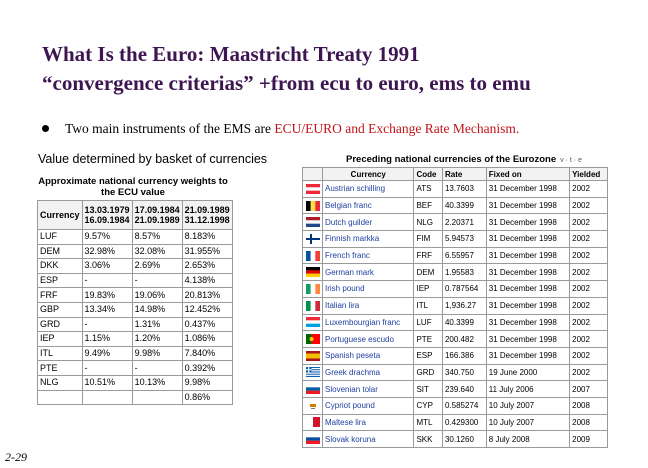 The height and width of the screenshot is (468, 648). Describe the element at coordinates (207, 266) in the screenshot. I see `weight-cell: 2.653%` at that location.